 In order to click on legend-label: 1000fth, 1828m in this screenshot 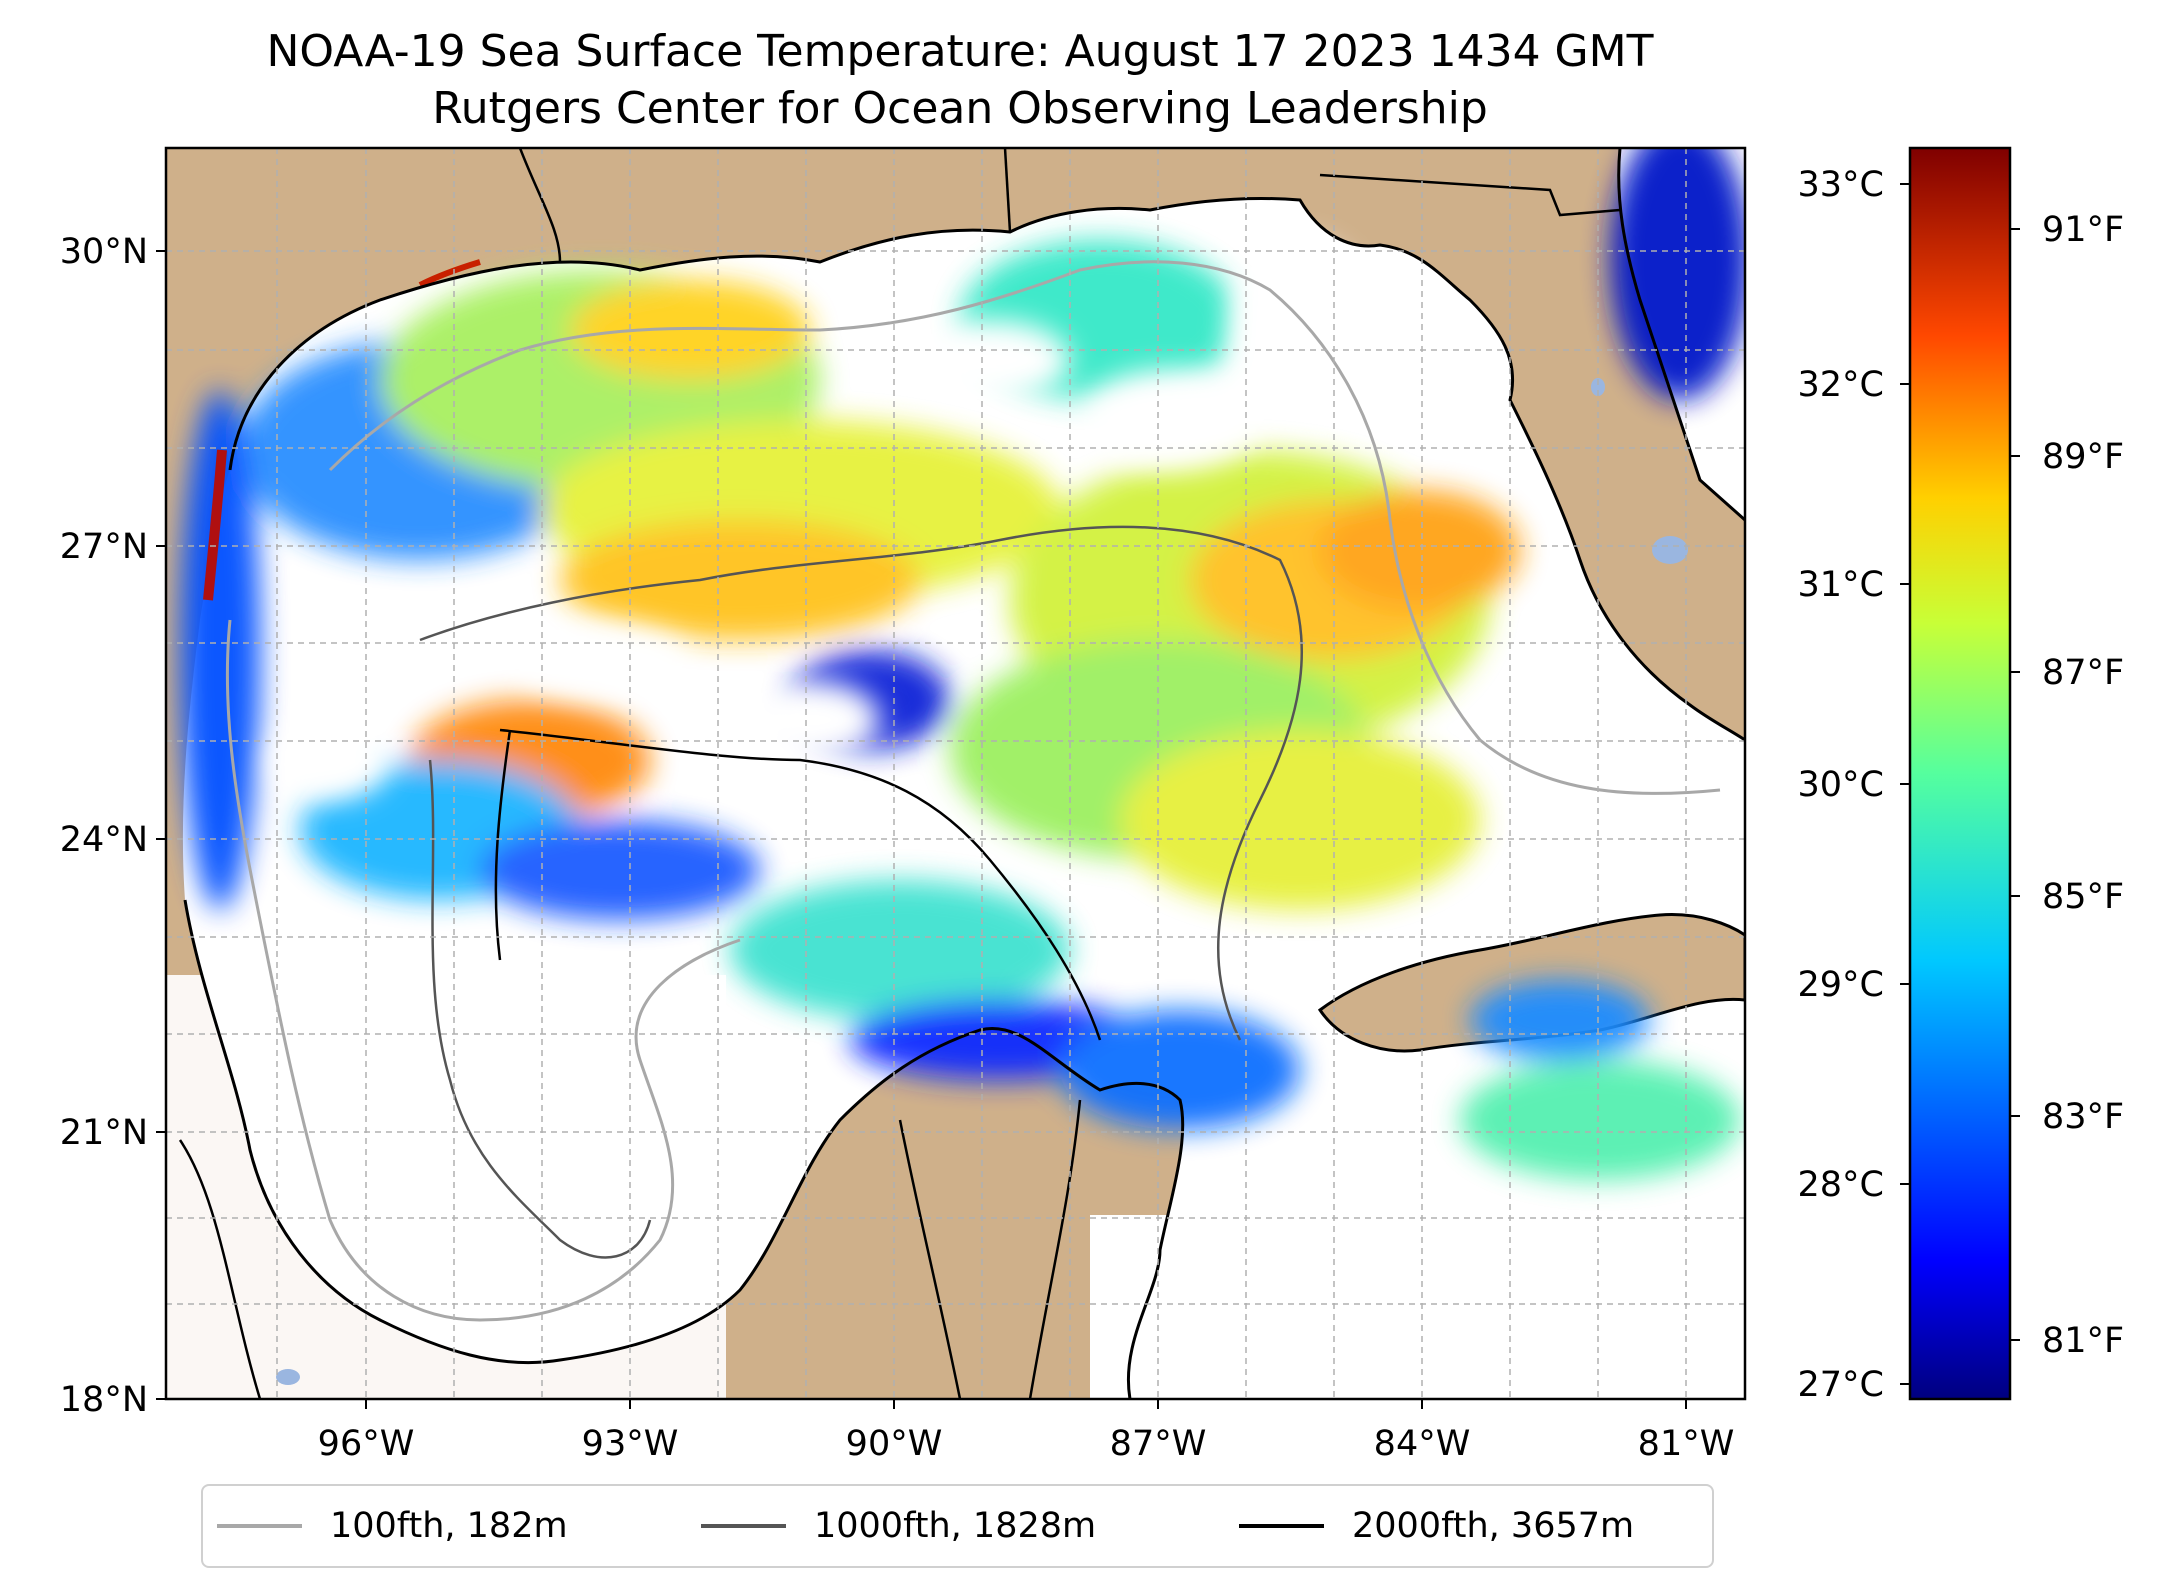, I will do `click(955, 1526)`.